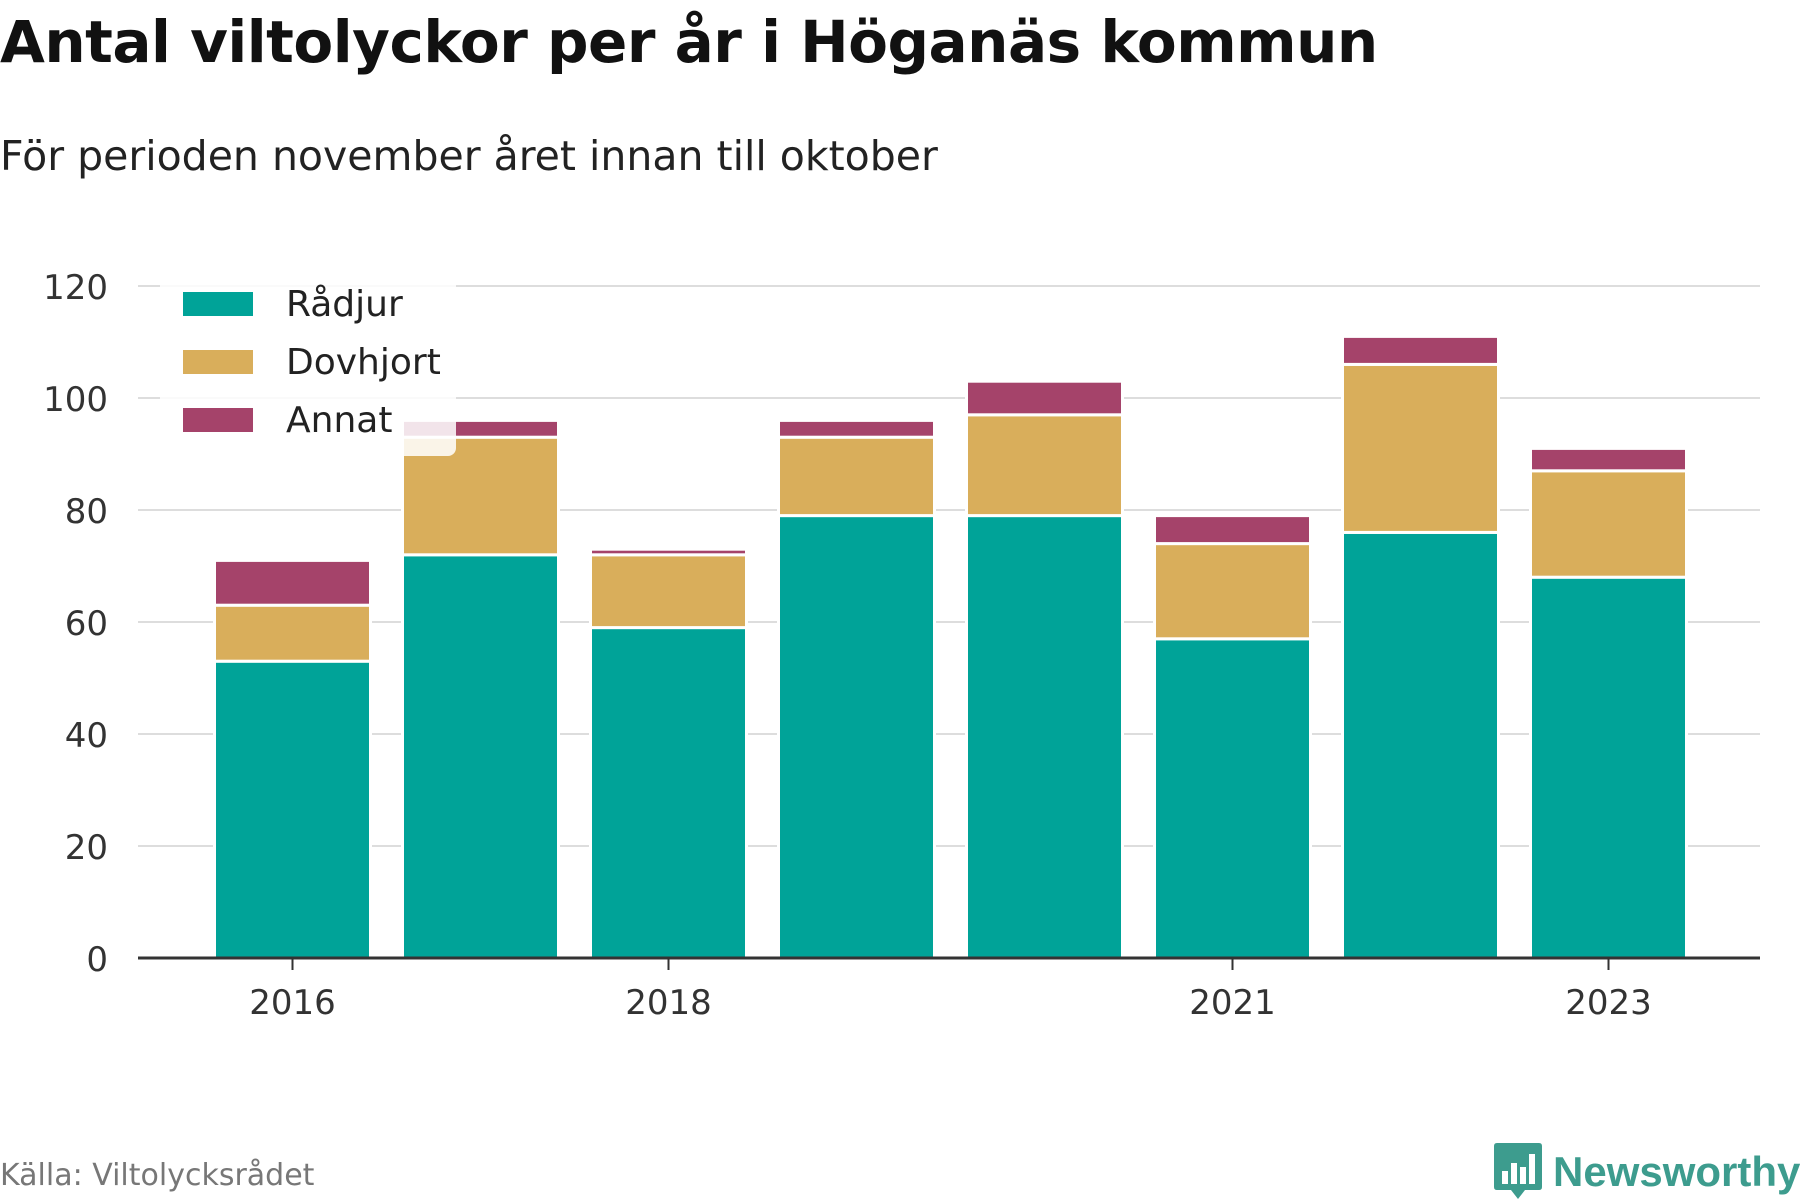  What do you see at coordinates (292, 1003) in the screenshot?
I see `x-tick-label: 2016` at bounding box center [292, 1003].